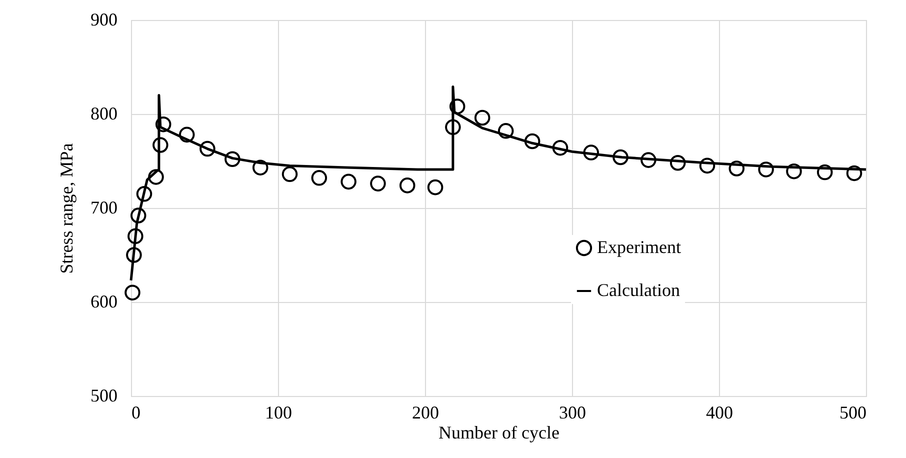 This screenshot has width=906, height=458. What do you see at coordinates (104, 396) in the screenshot?
I see `y-tick-label: 500` at bounding box center [104, 396].